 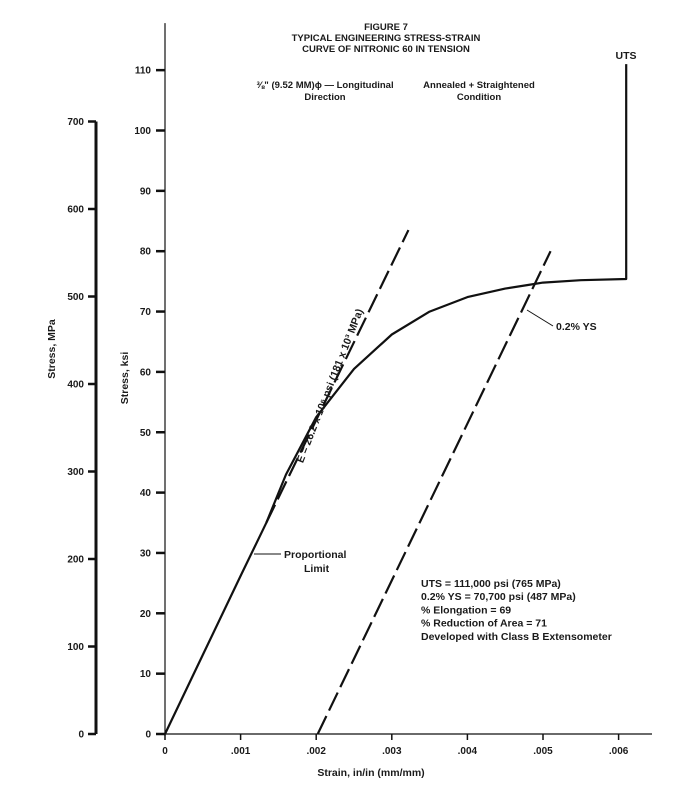 I want to click on ys-label: 0.2% YS, so click(x=576, y=327).